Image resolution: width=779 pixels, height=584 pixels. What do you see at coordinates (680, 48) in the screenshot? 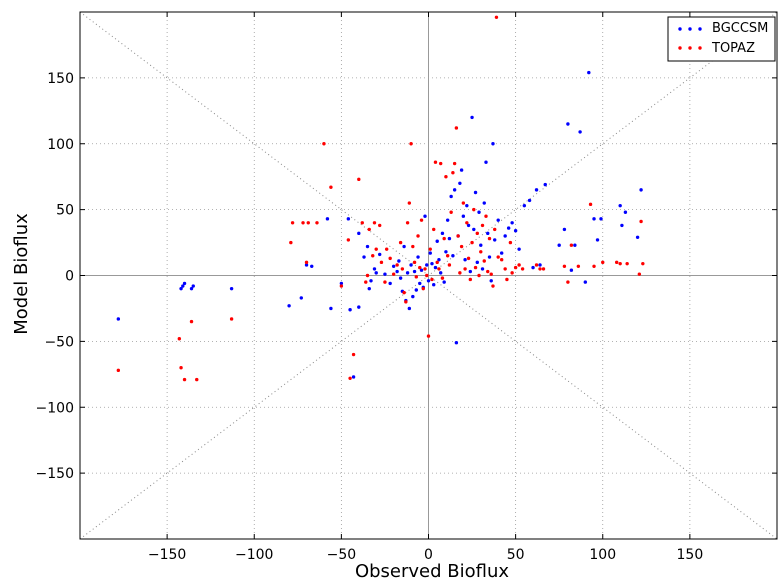
I see `legend-dot` at bounding box center [680, 48].